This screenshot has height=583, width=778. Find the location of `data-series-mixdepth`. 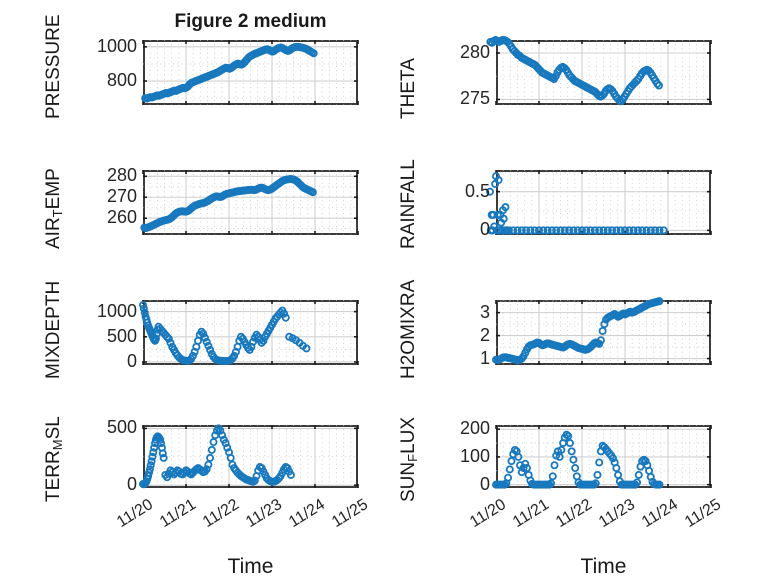

data-series-mixdepth is located at coordinates (225, 333).